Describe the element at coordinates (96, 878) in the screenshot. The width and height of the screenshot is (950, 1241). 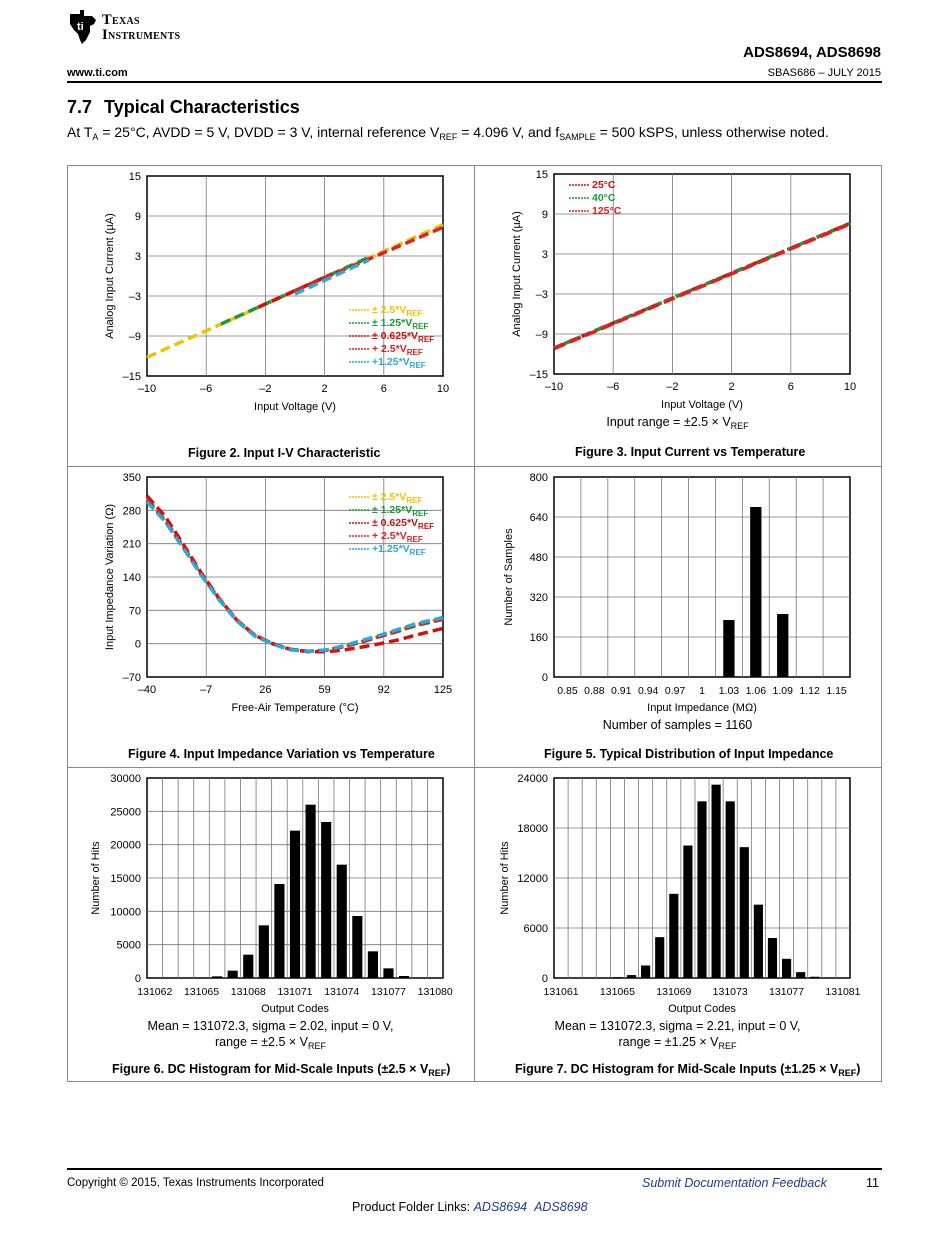
I see `y-axis-label: Number of Hits` at that location.